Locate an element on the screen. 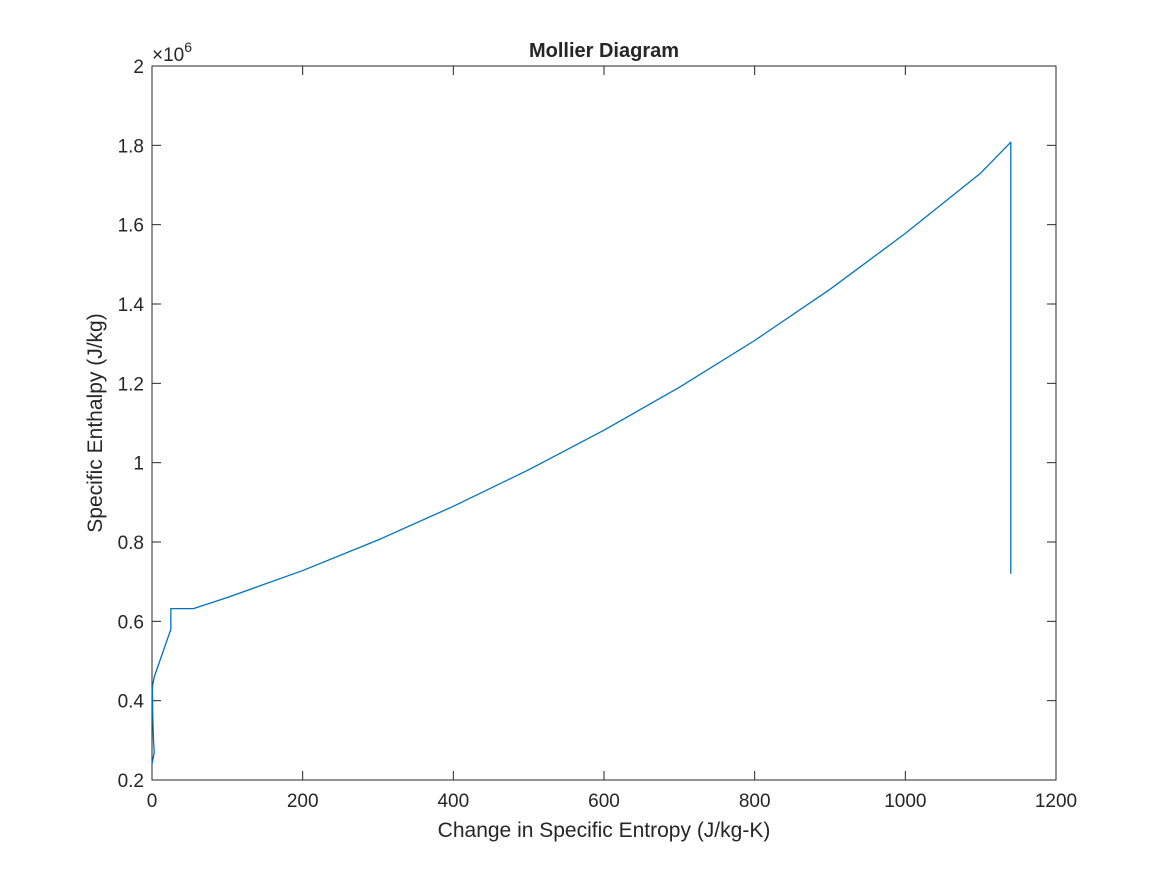  x-tick-label: 200 is located at coordinates (303, 801).